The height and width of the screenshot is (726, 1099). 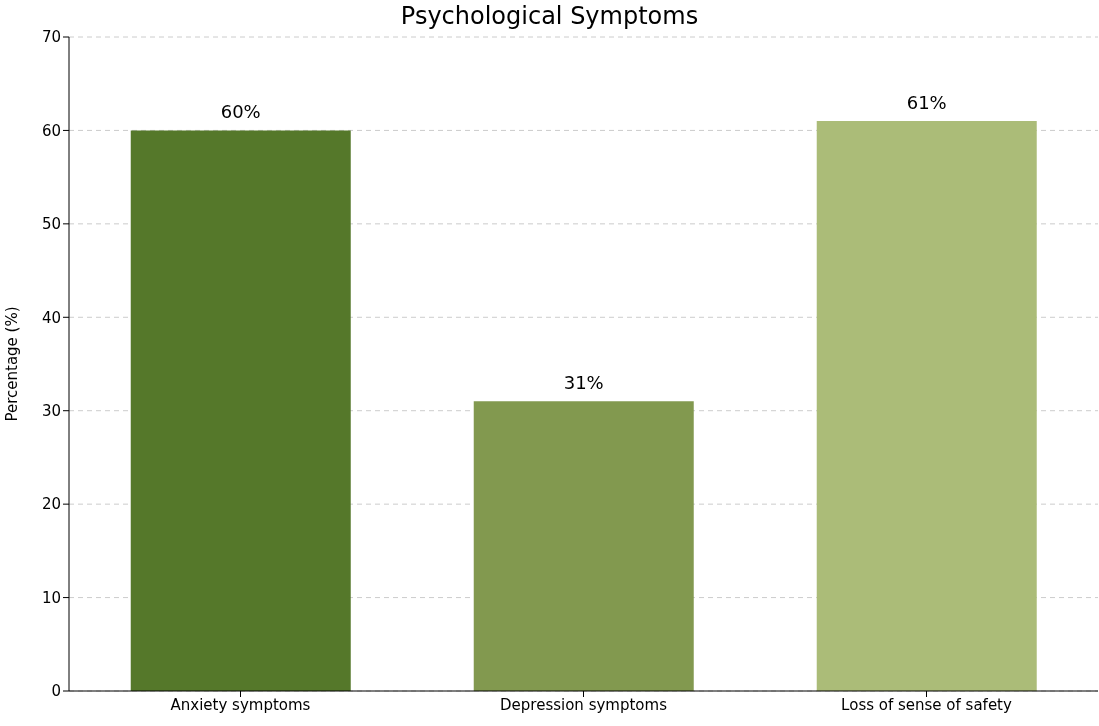 What do you see at coordinates (240, 704) in the screenshot?
I see `x-tick-label: Anxiety symptoms` at bounding box center [240, 704].